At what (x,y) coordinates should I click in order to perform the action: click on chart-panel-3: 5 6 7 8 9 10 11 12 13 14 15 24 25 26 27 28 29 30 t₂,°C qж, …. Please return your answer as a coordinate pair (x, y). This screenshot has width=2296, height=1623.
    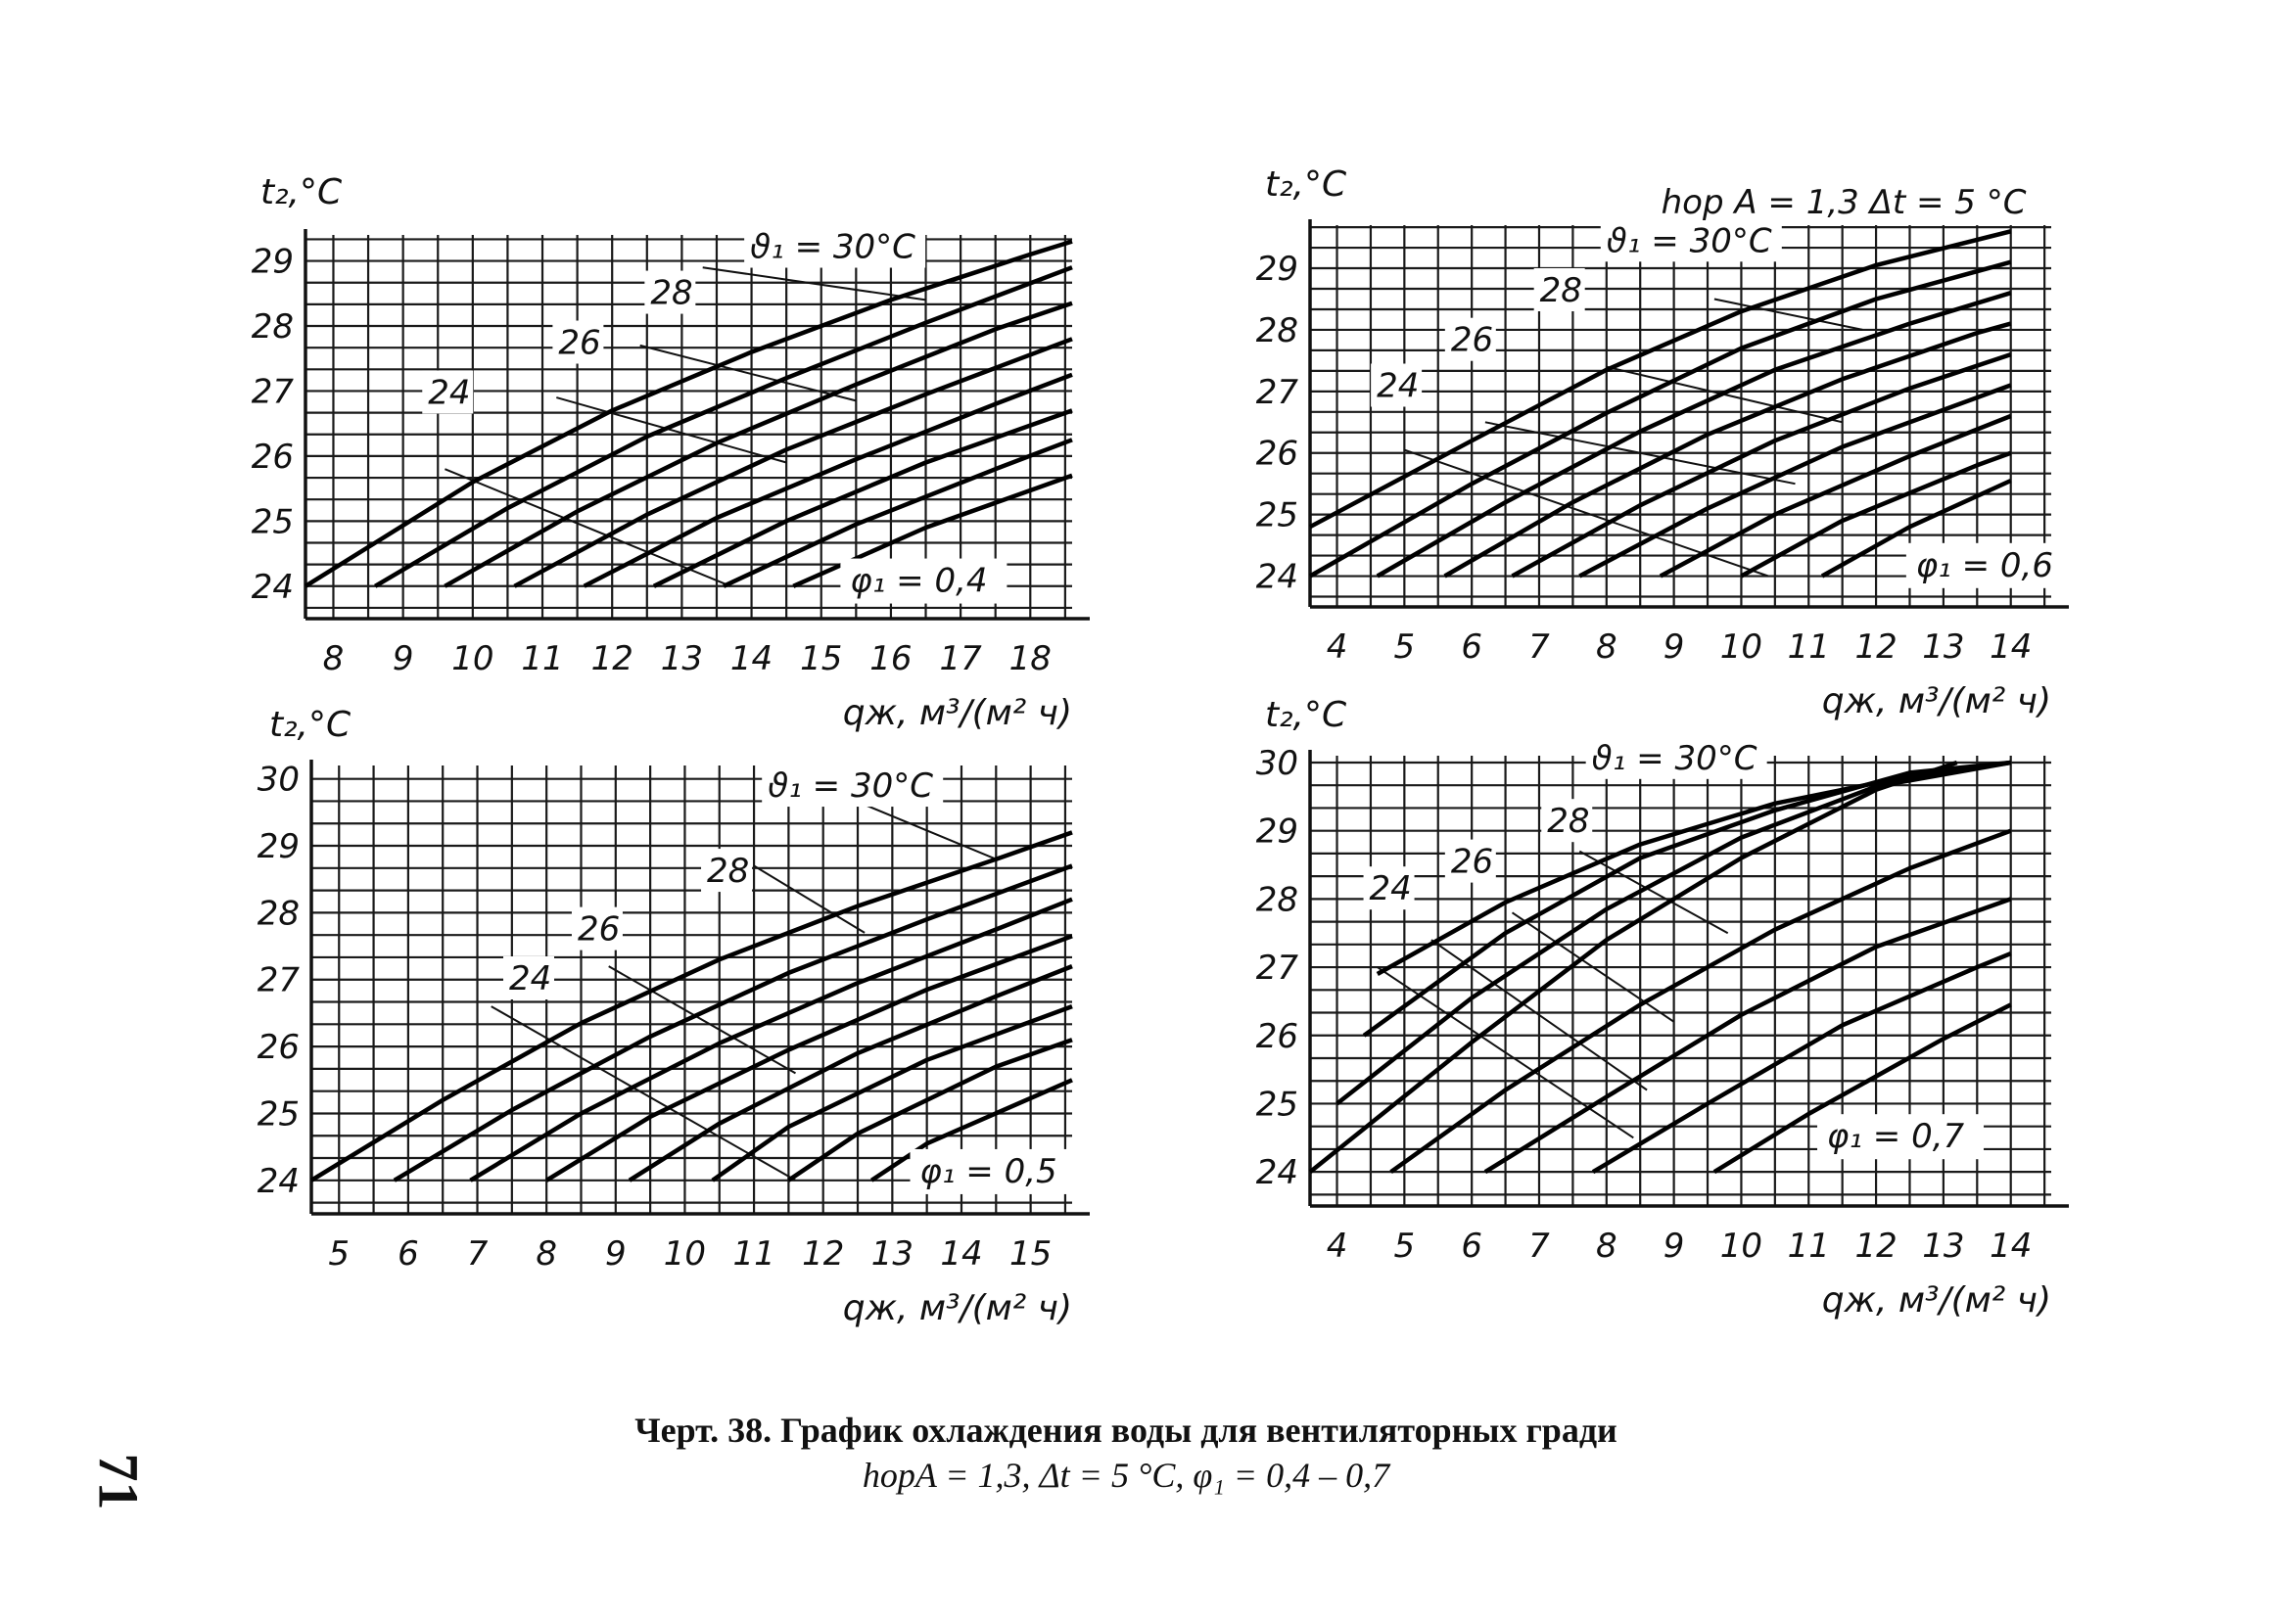
    Looking at the image, I should click on (674, 1016).